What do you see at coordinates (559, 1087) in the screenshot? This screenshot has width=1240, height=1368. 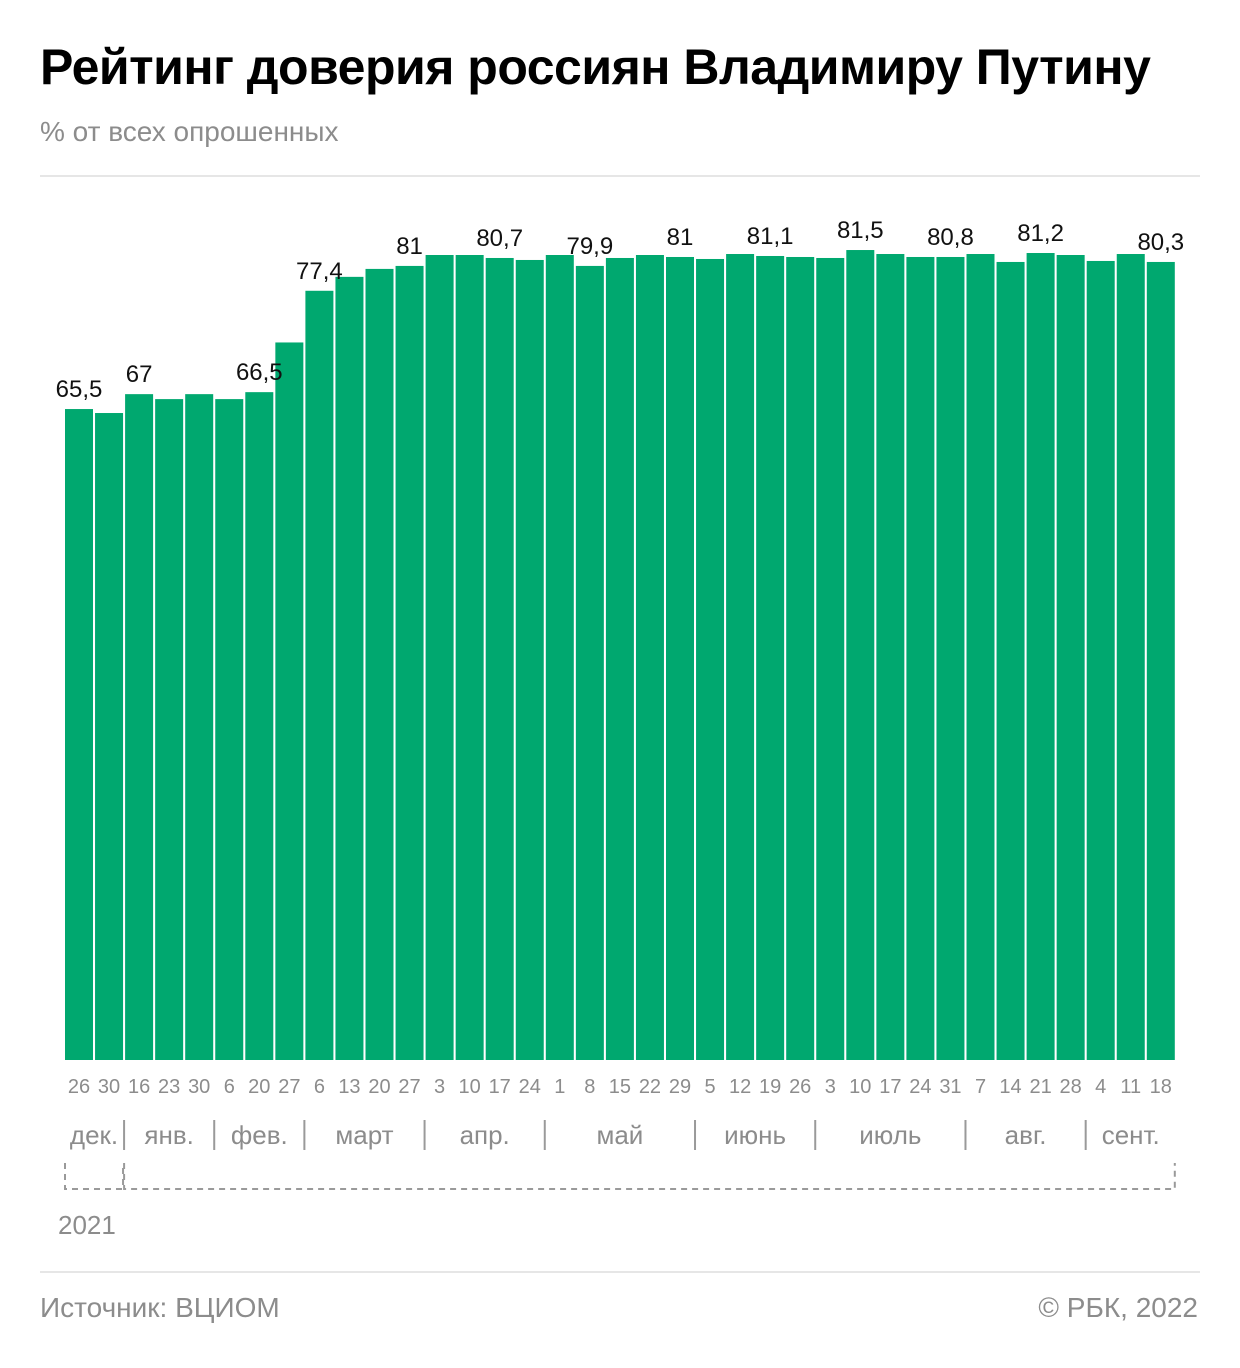 I see `x-tick-label: 1` at bounding box center [559, 1087].